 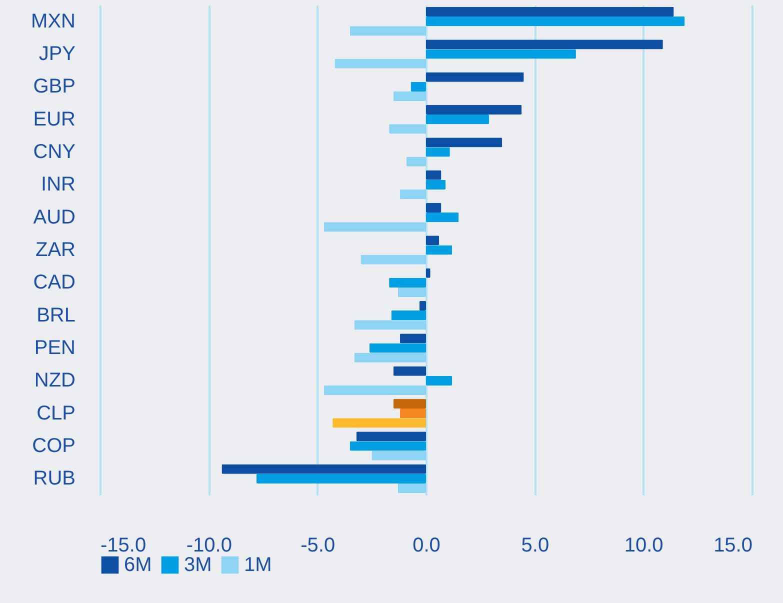 What do you see at coordinates (53, 21) in the screenshot?
I see `y-tick-label: MXN` at bounding box center [53, 21].